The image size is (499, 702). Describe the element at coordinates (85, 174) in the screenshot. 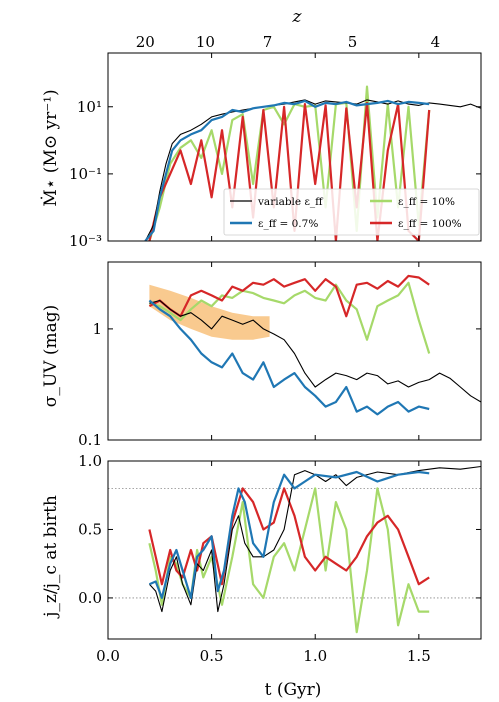

I see `y-tick-label: 10⁻¹` at that location.